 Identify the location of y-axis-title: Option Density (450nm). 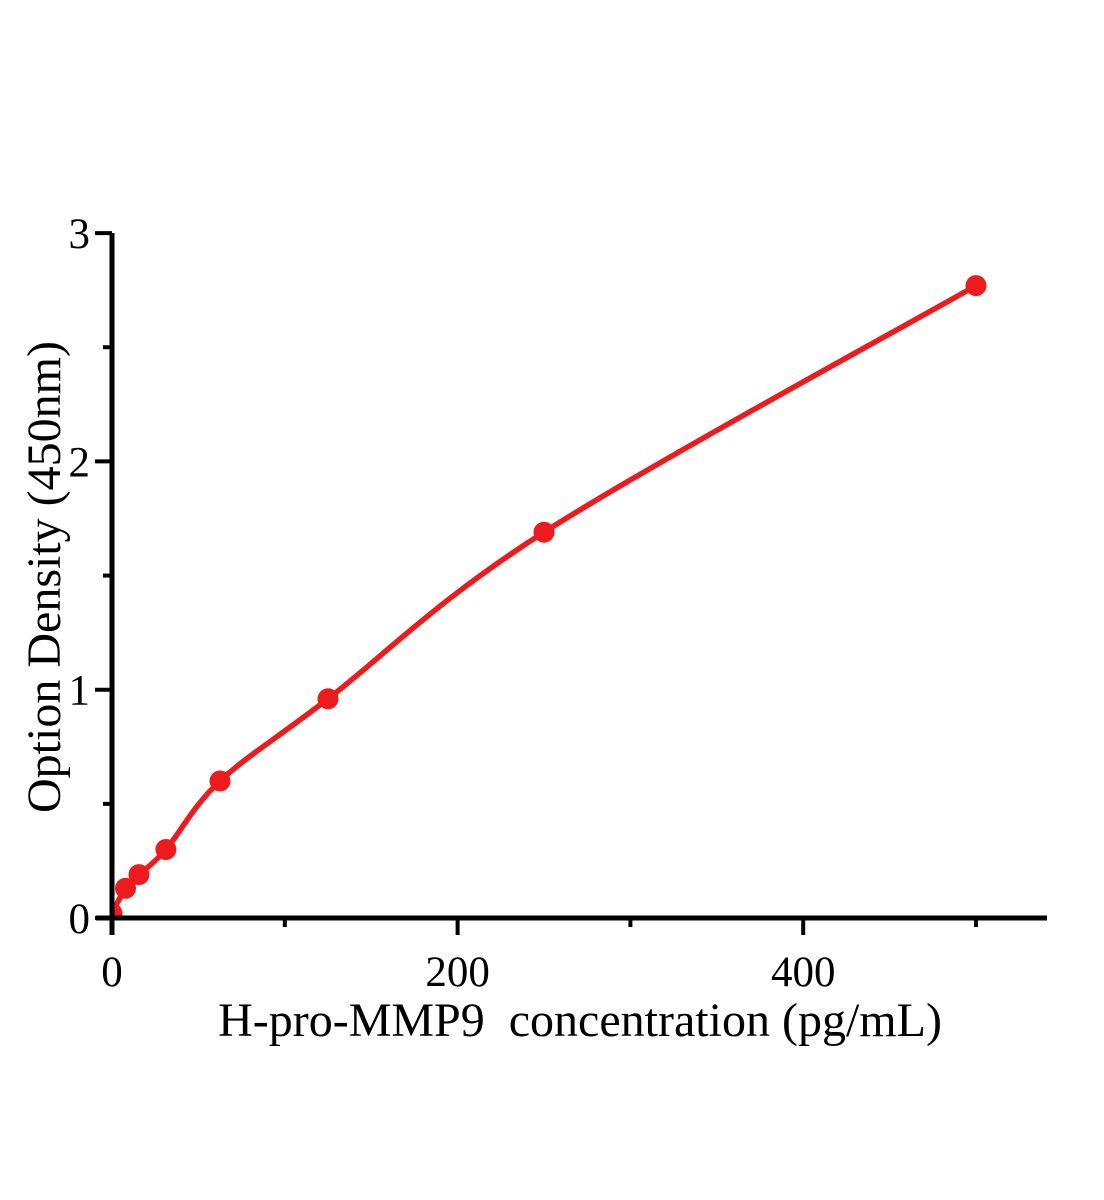
(44, 577).